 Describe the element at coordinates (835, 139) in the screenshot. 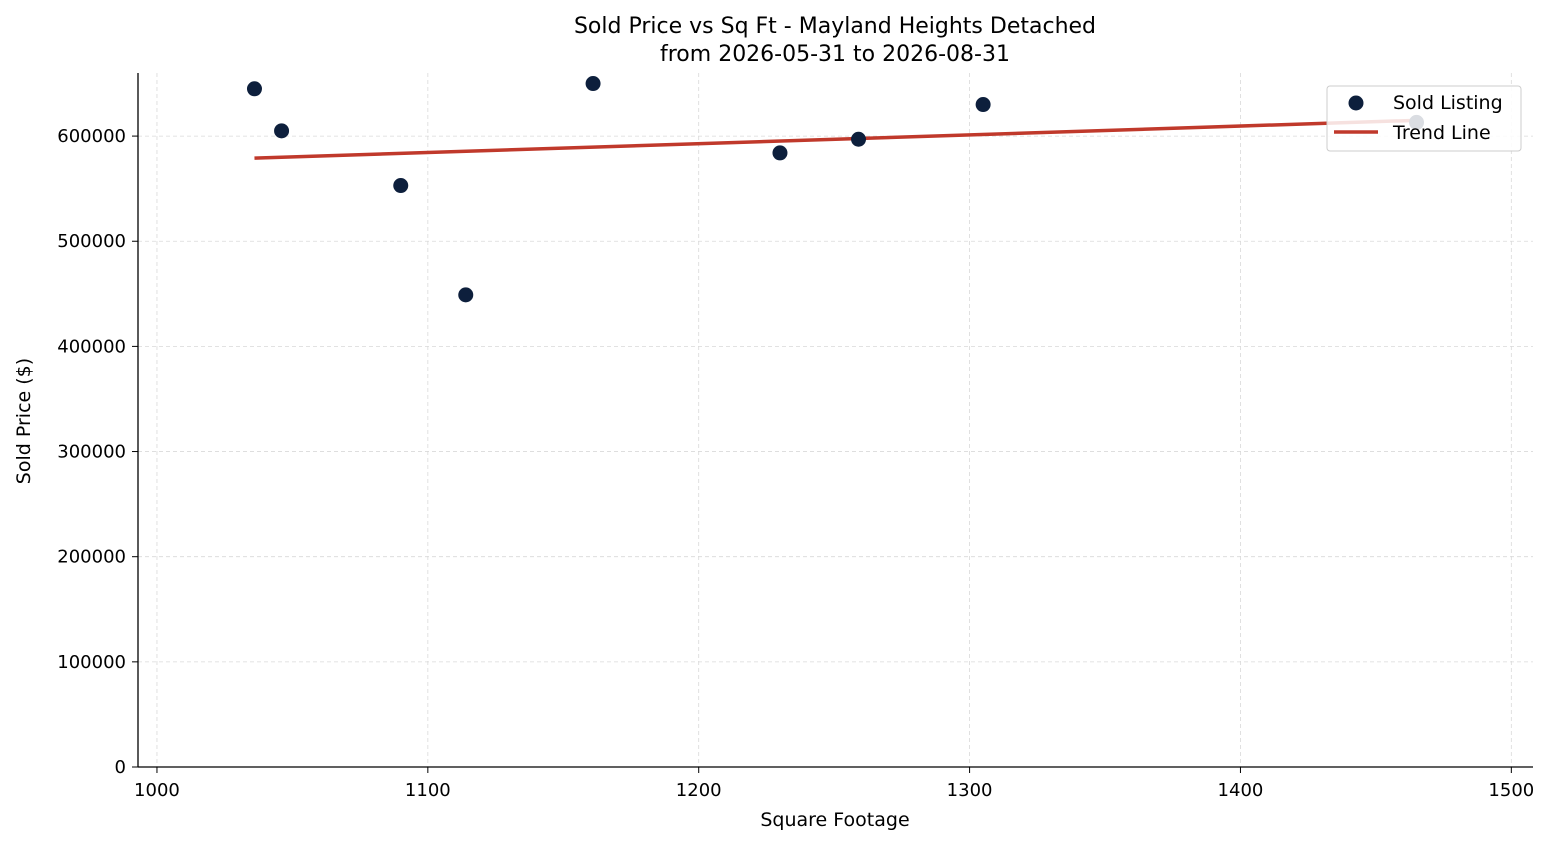

I see `trend-line` at that location.